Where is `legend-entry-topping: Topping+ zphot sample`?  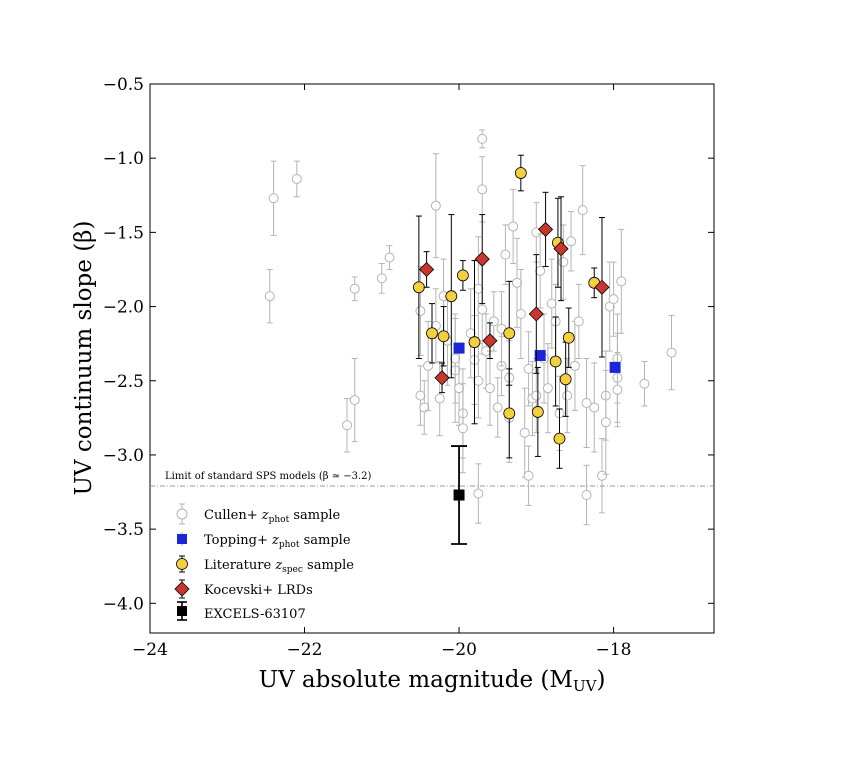
legend-entry-topping: Topping+ zphot sample is located at coordinates (264, 541).